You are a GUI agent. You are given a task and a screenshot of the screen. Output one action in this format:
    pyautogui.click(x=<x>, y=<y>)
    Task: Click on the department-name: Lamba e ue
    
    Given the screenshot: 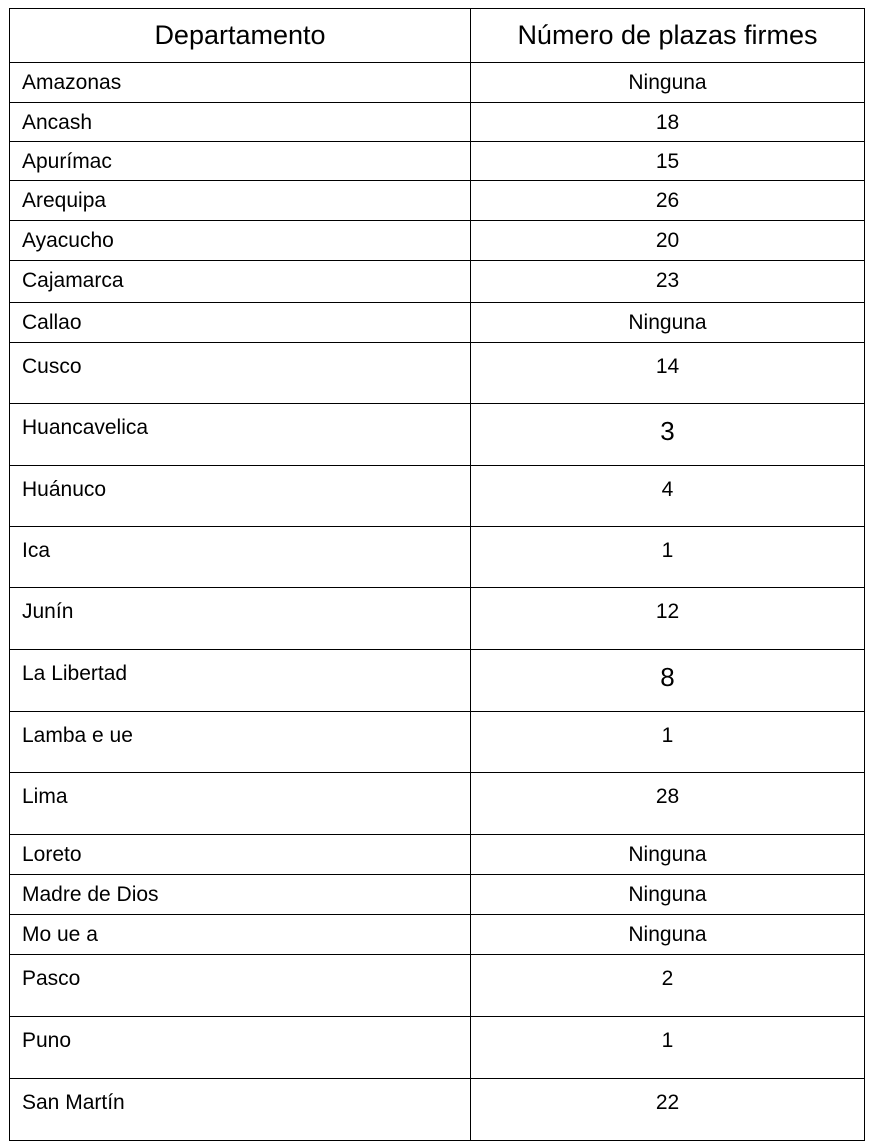 What is the action you would take?
    pyautogui.click(x=77, y=735)
    